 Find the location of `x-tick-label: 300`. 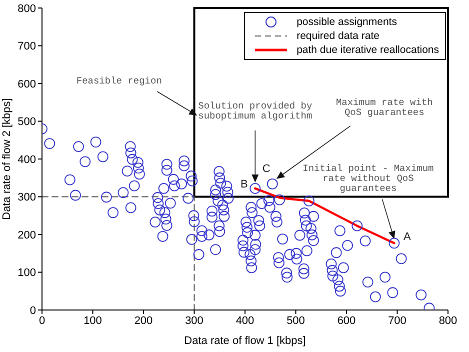

x-tick-label: 300 is located at coordinates (194, 320).